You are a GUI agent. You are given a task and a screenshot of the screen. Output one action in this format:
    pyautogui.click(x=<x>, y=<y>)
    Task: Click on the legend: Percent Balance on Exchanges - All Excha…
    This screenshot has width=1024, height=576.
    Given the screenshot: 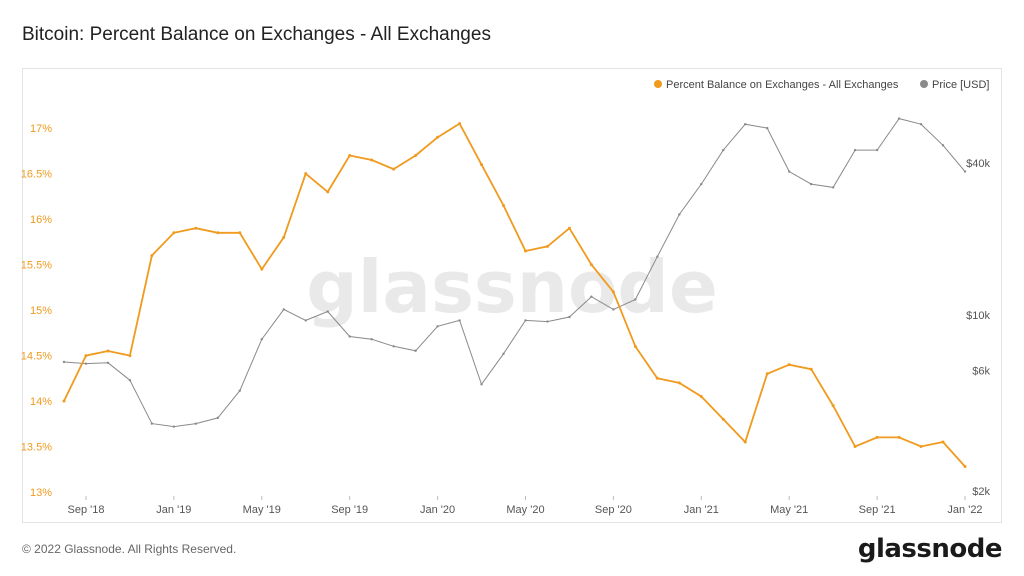 What is the action you would take?
    pyautogui.click(x=821, y=85)
    